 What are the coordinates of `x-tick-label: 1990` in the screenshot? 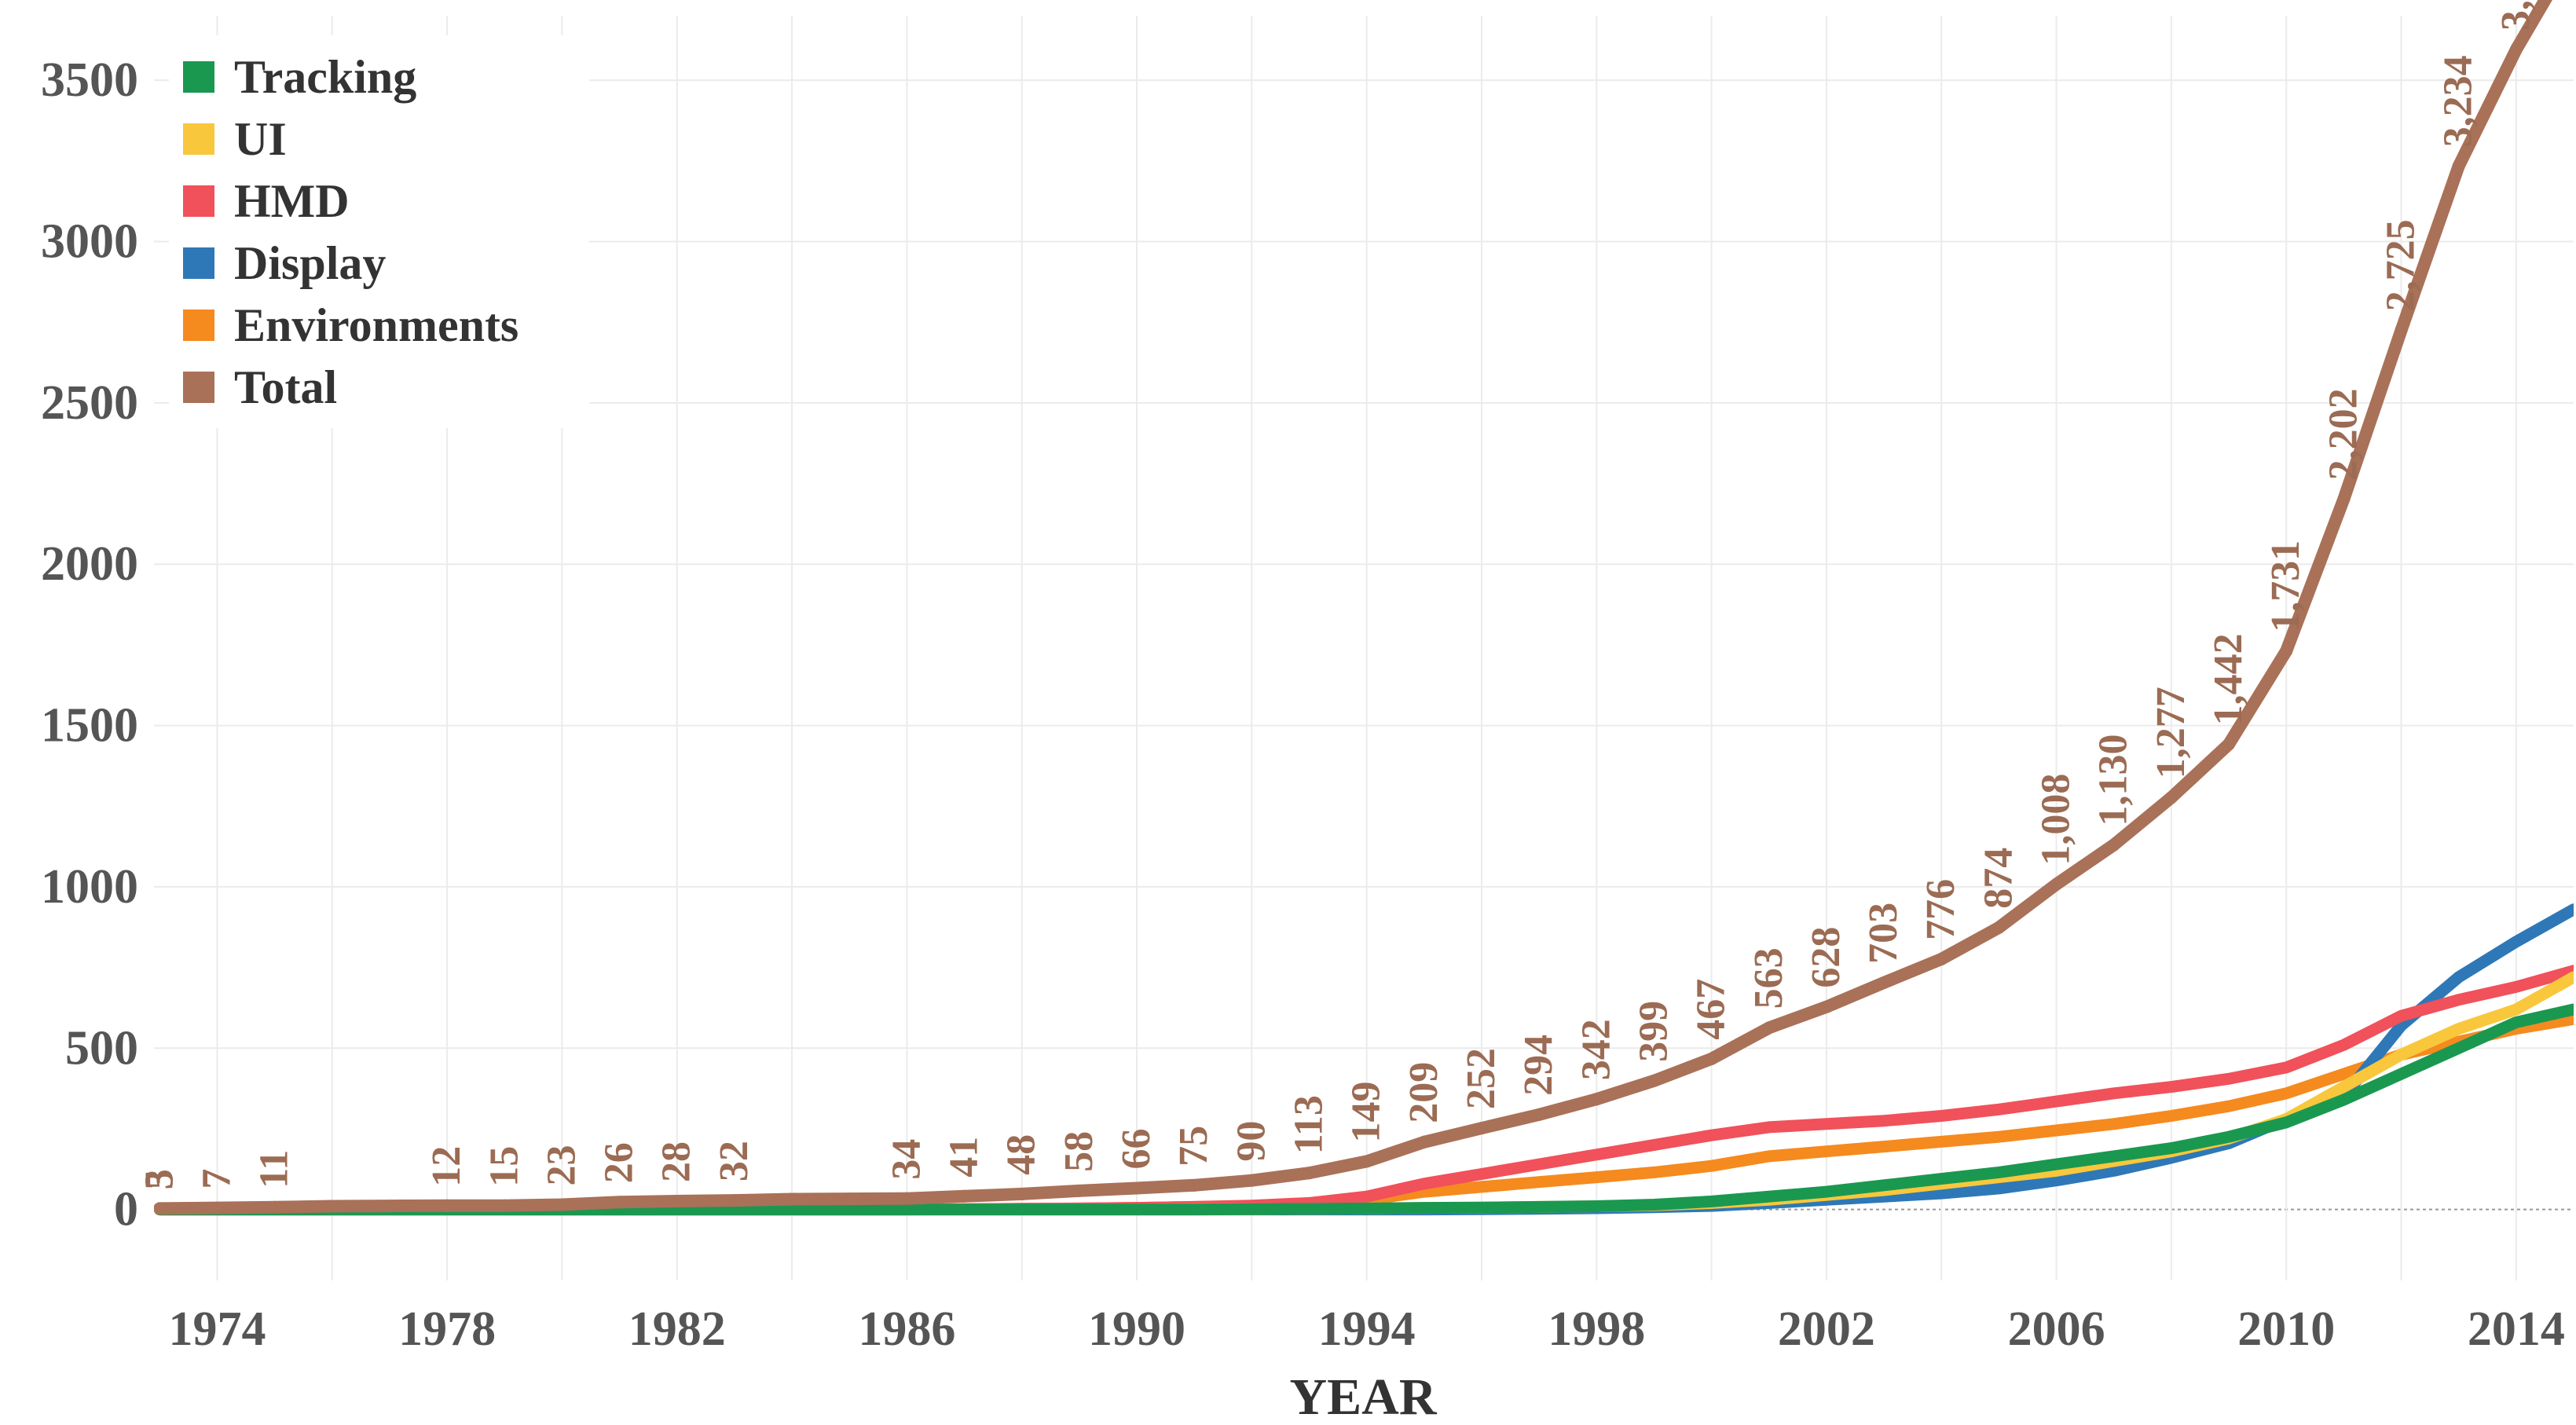 It's located at (1136, 1329).